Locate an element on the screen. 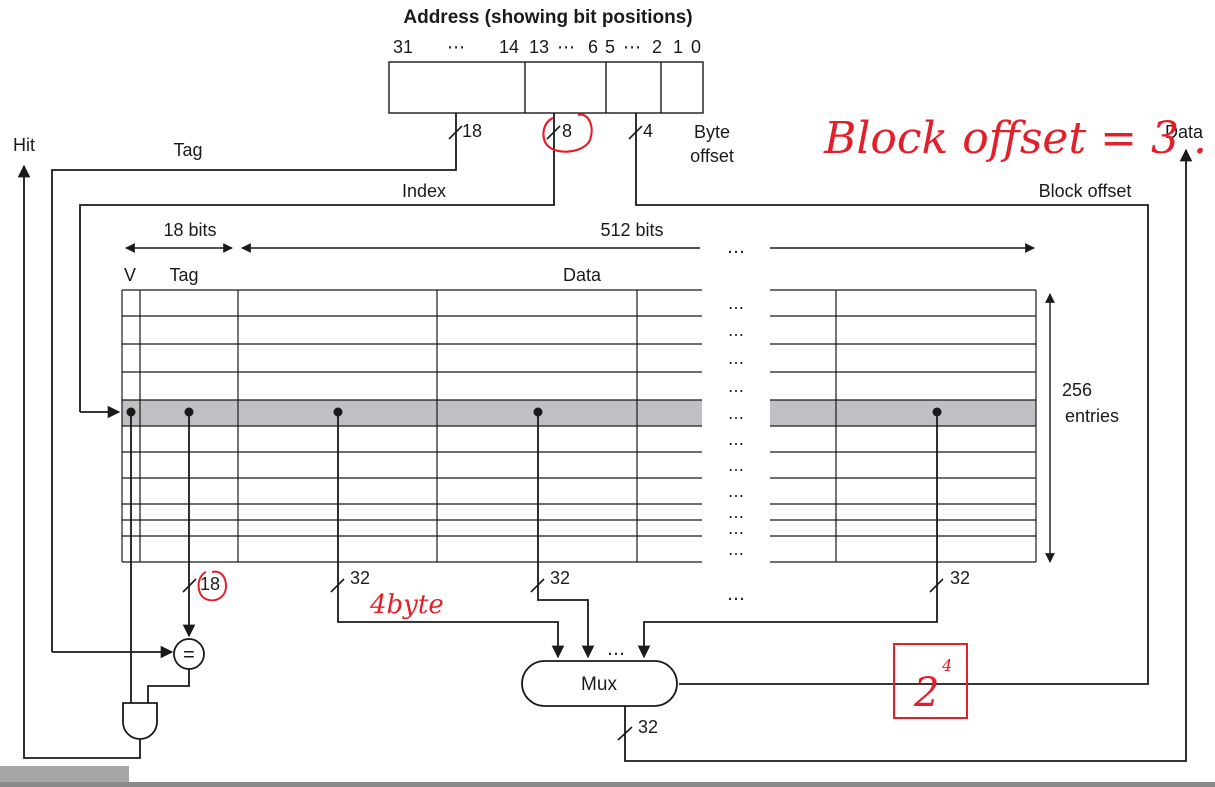 The image size is (1215, 787). bit-5-label: 5 is located at coordinates (610, 47).